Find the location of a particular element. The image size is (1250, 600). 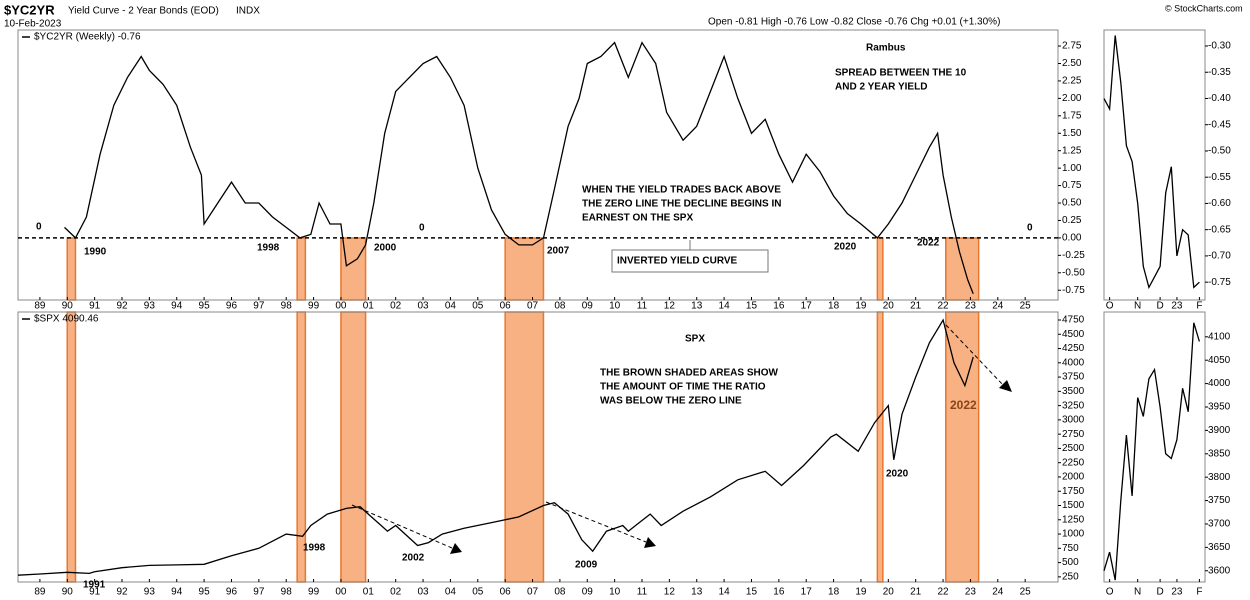

x-tick-label: 05 is located at coordinates (478, 592).